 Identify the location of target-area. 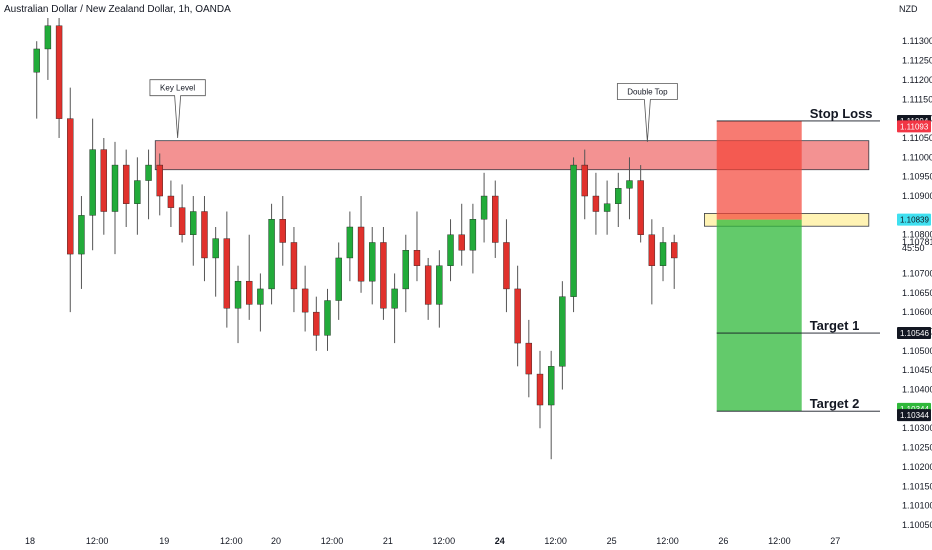
(759, 315).